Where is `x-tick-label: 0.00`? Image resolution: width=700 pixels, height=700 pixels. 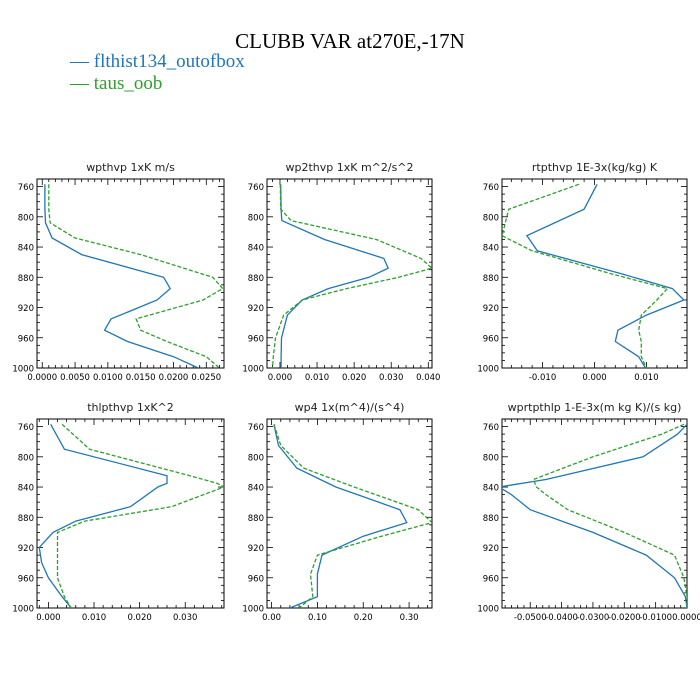 x-tick-label: 0.00 is located at coordinates (271, 618).